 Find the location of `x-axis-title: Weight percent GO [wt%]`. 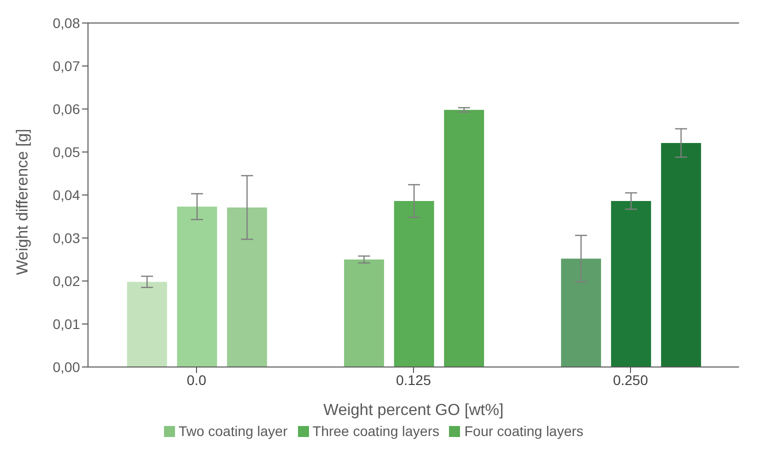

x-axis-title: Weight percent GO [wt%] is located at coordinates (413, 410).